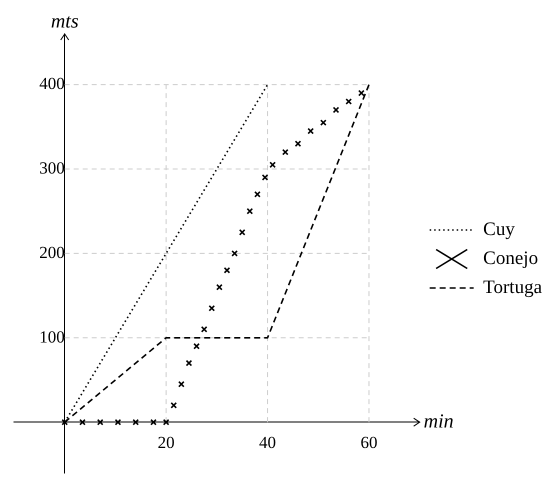  I want to click on x-tick-label: 60, so click(369, 442).